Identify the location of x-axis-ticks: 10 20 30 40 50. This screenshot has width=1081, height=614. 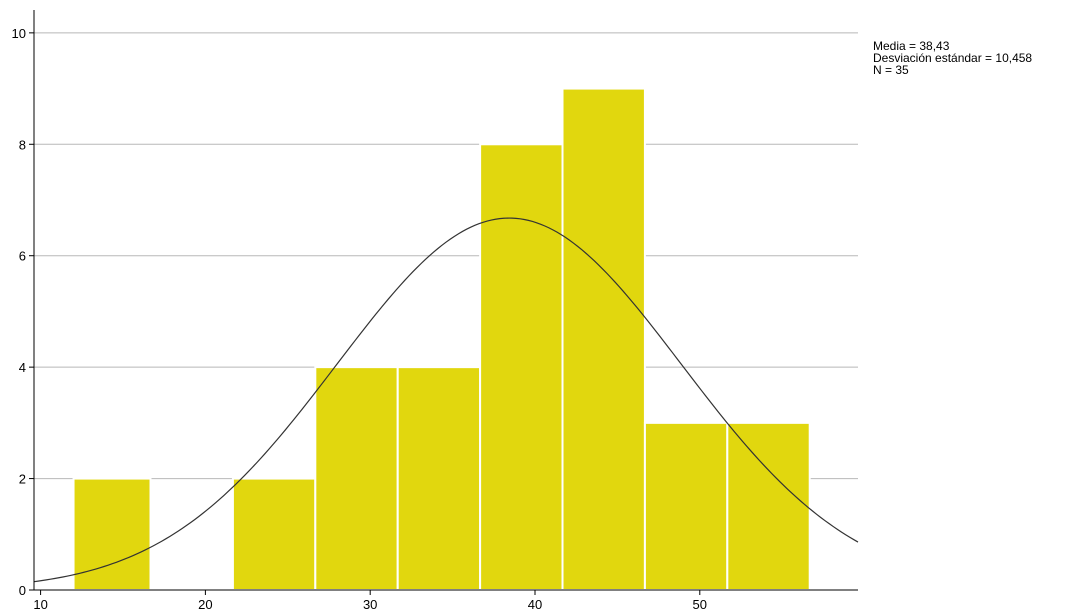
(370, 601).